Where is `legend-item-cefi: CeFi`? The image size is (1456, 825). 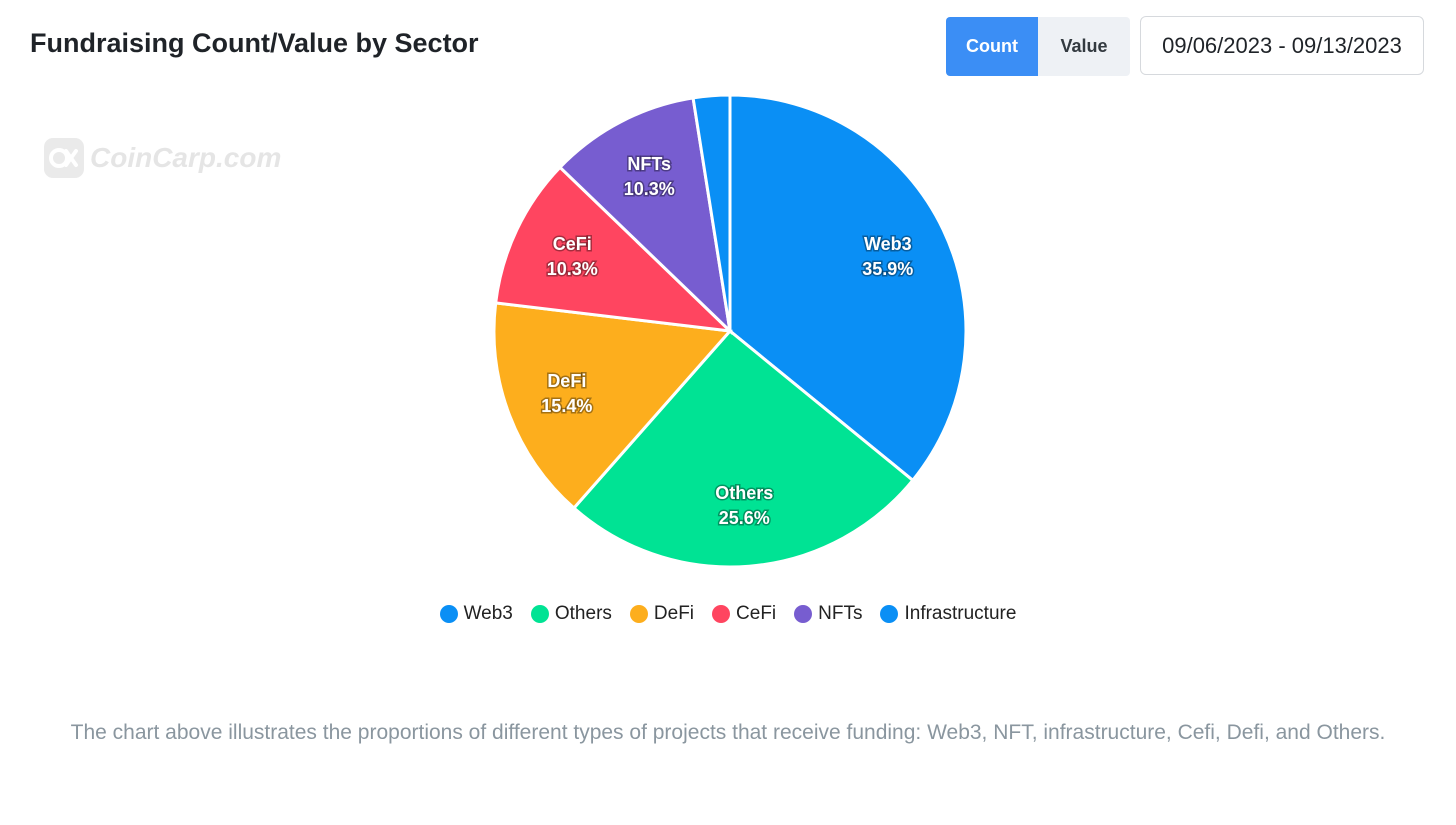
legend-item-cefi: CeFi is located at coordinates (744, 614).